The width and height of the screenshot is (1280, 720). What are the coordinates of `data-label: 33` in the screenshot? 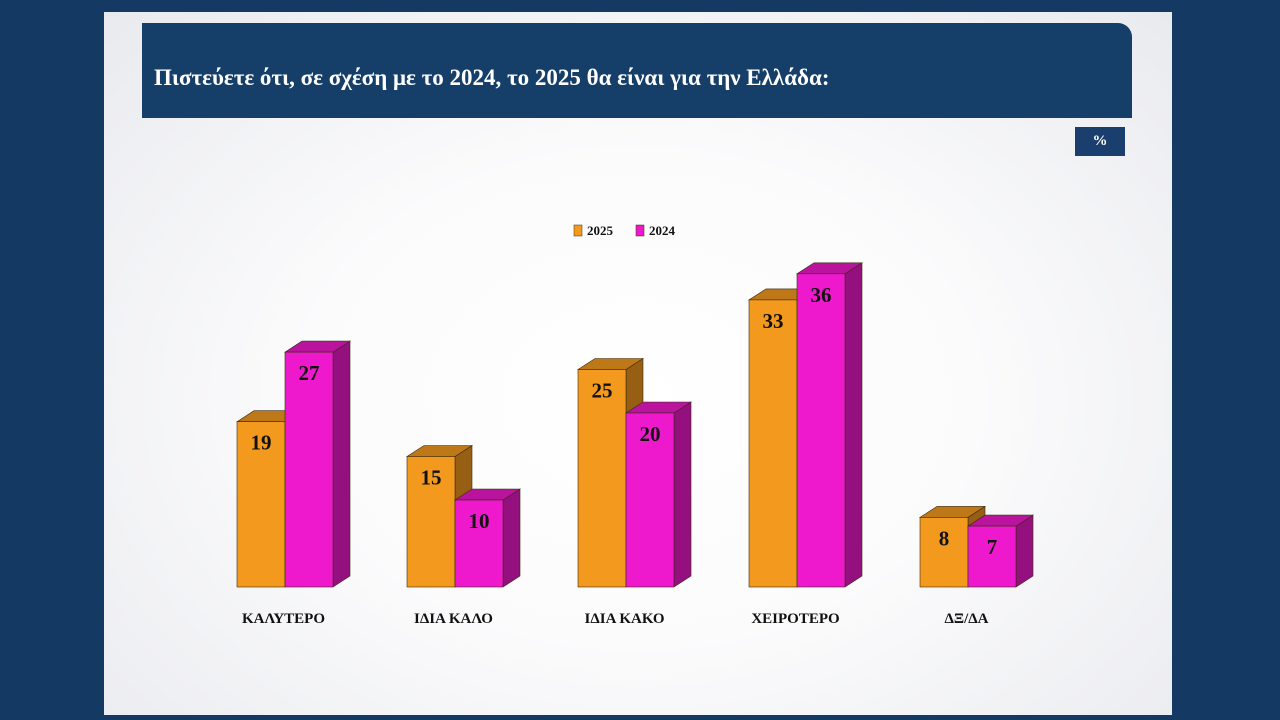 It's located at (773, 321).